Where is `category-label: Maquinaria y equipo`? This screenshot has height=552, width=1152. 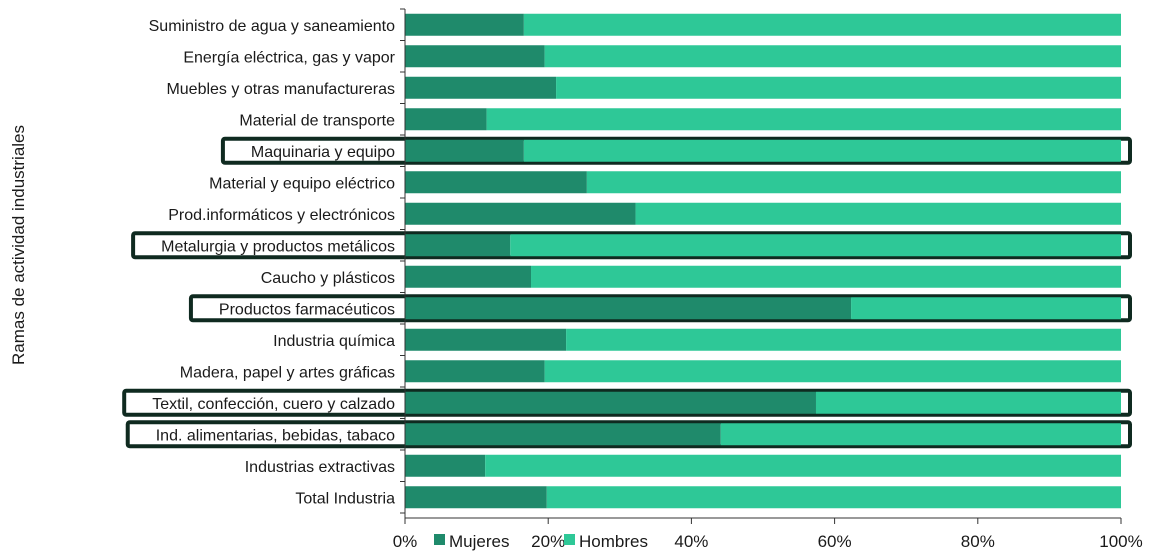
category-label: Maquinaria y equipo is located at coordinates (323, 152).